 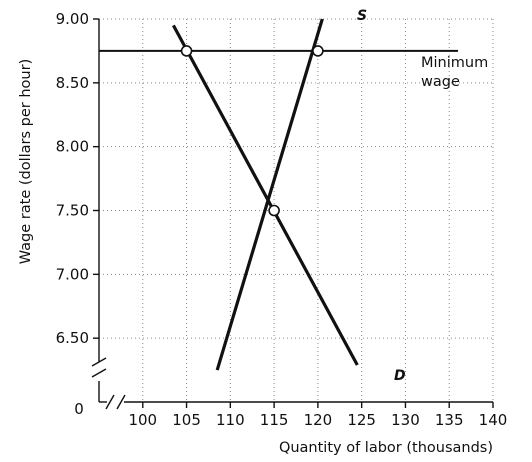 What do you see at coordinates (386, 448) in the screenshot?
I see `x-axis-label: Quantity of labor (thousands)` at bounding box center [386, 448].